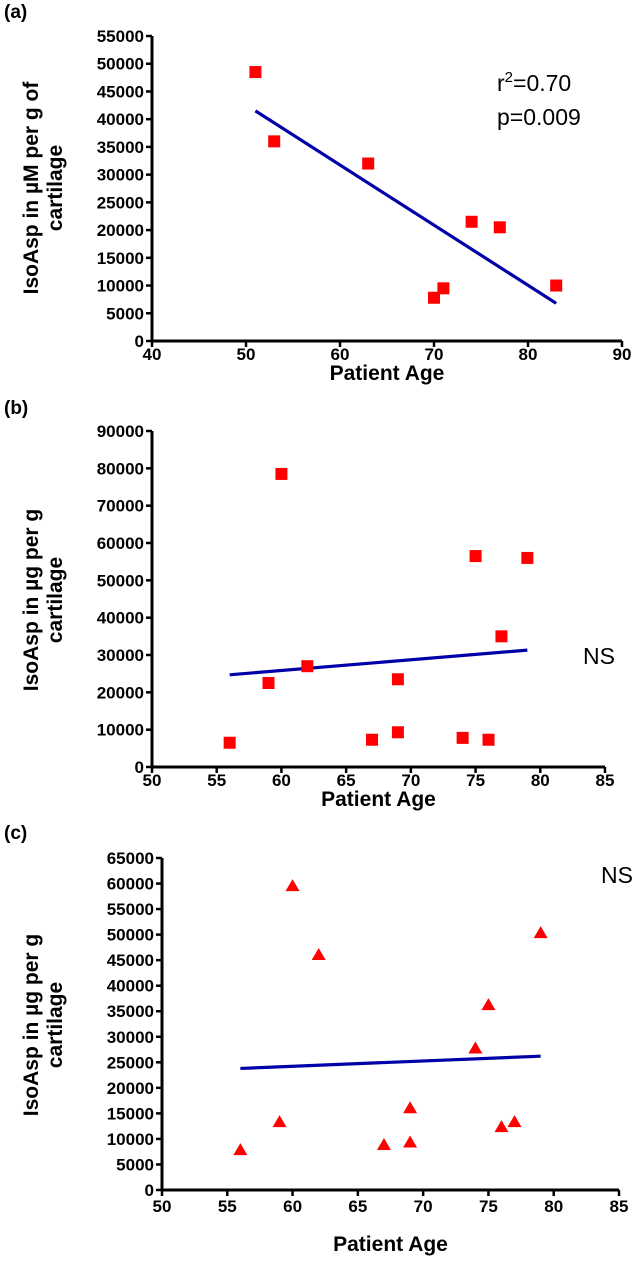 The image size is (644, 1264). Describe the element at coordinates (120, 506) in the screenshot. I see `y-tick-label: 70000` at that location.